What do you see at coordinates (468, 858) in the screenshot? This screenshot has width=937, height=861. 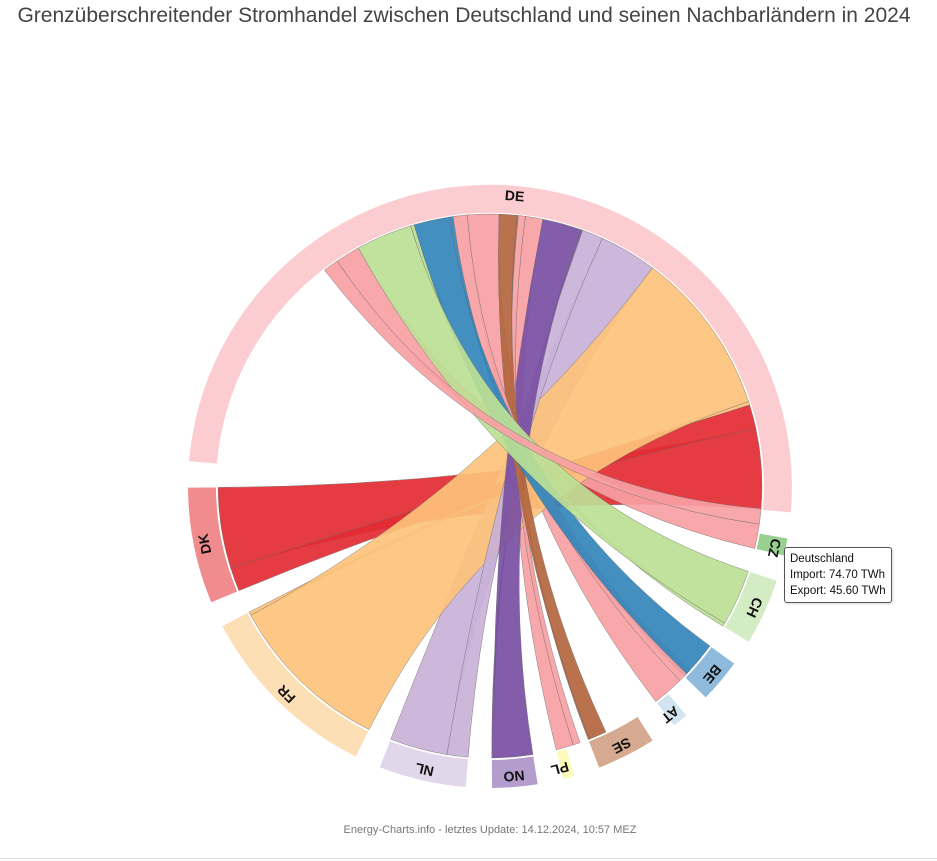 I see `bottom-divider` at bounding box center [468, 858].